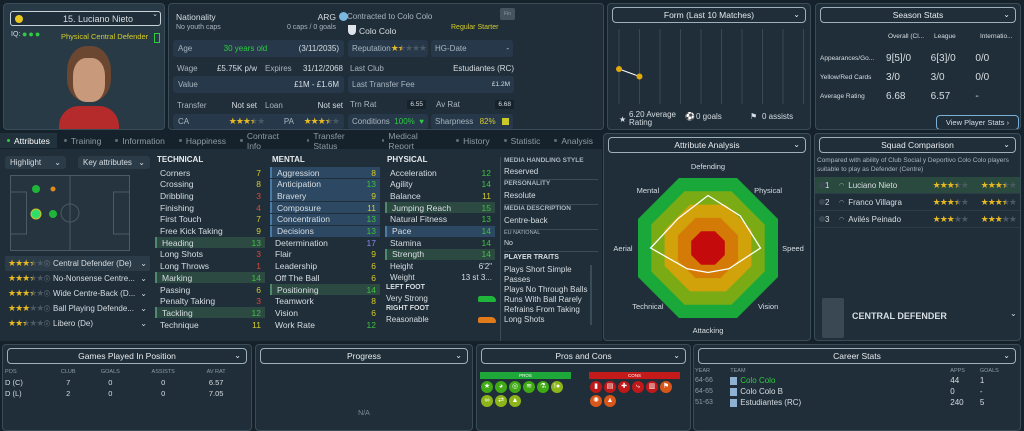 The height and width of the screenshot is (431, 1024). What do you see at coordinates (515, 387) in the screenshot?
I see `target-icon: ◎` at bounding box center [515, 387].